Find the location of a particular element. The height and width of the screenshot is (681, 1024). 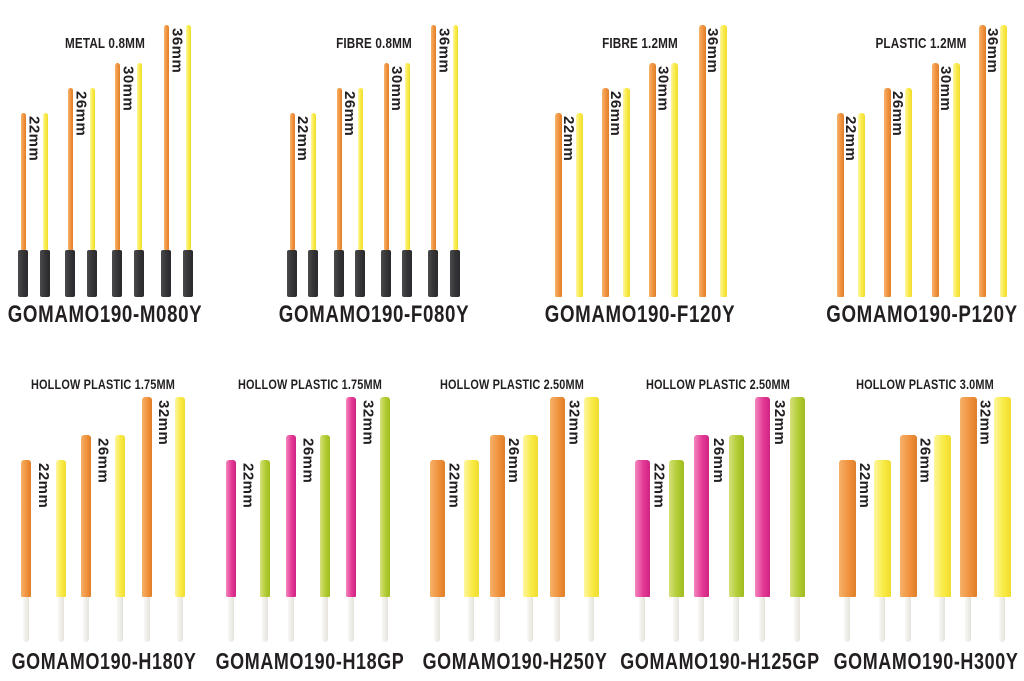

group-title: METAL 0.8MM is located at coordinates (105, 43).